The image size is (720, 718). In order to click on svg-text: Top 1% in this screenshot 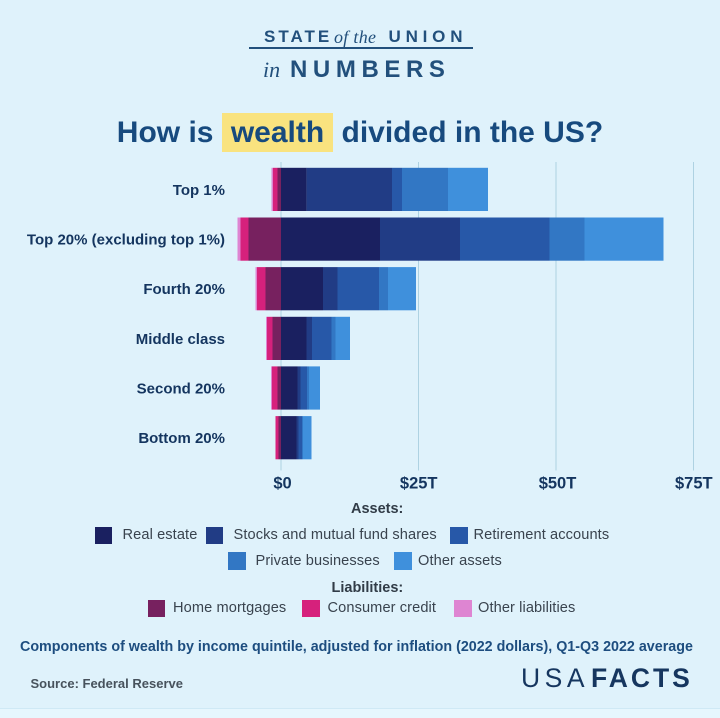, I will do `click(199, 190)`.